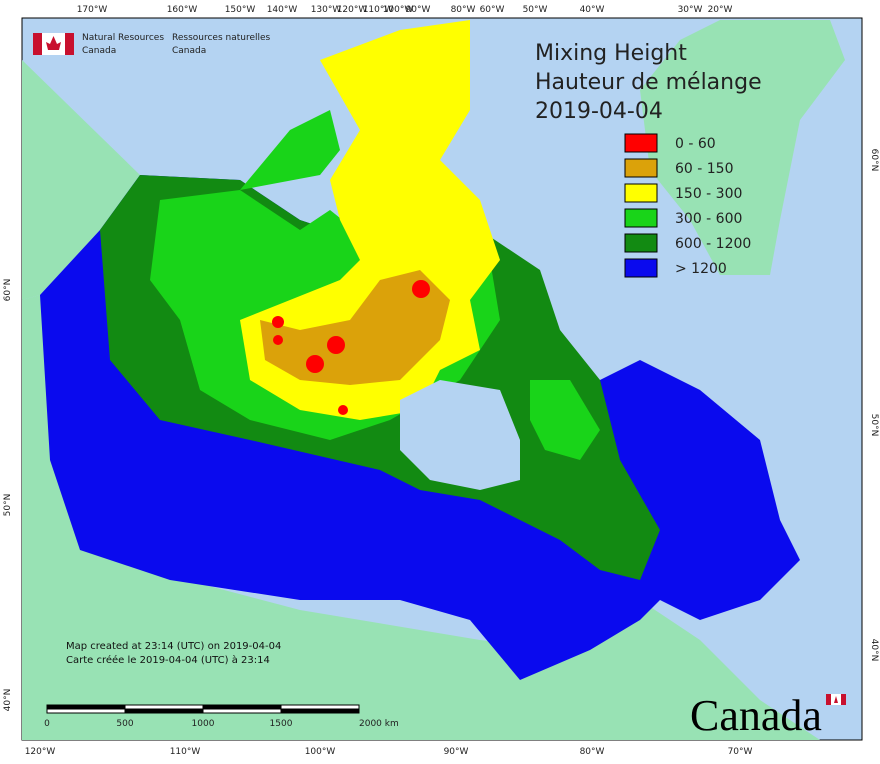 This screenshot has height=764, width=880. Describe the element at coordinates (124, 724) in the screenshot. I see `scale-label: 500` at that location.